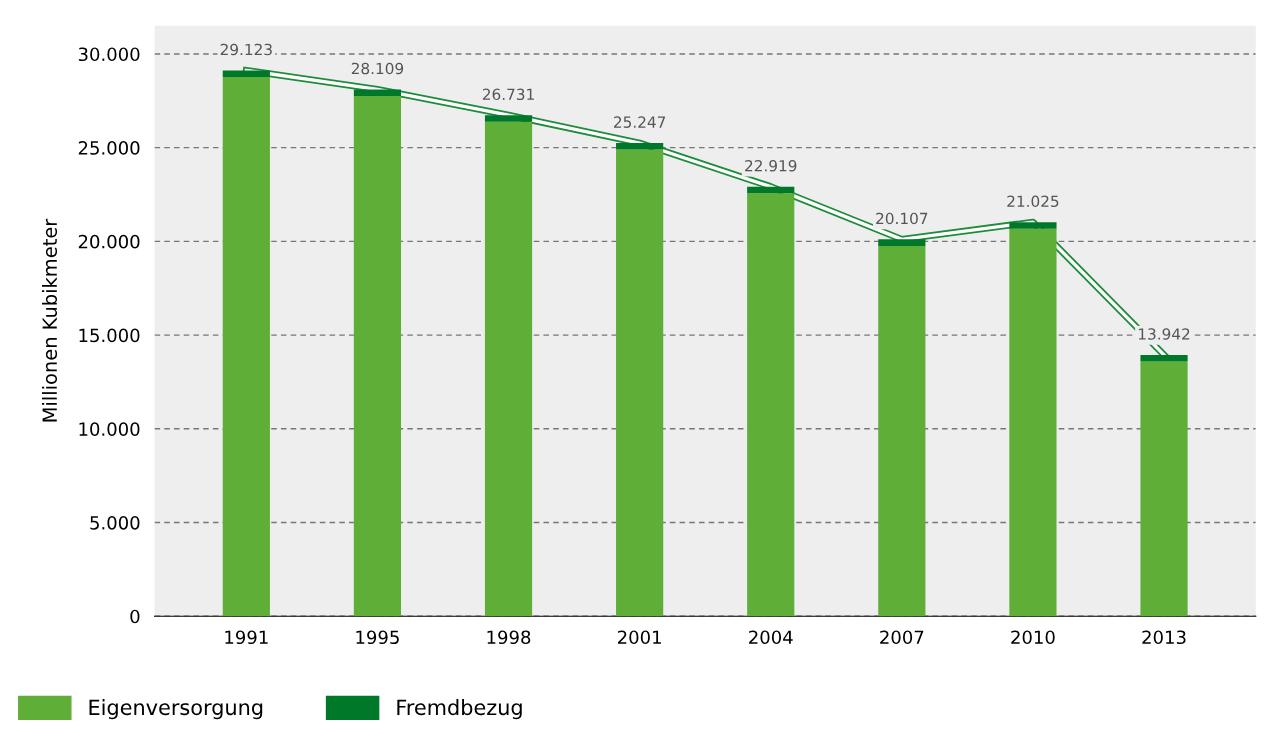  What do you see at coordinates (459, 709) in the screenshot?
I see `legend-label: Fremdbezug` at bounding box center [459, 709].